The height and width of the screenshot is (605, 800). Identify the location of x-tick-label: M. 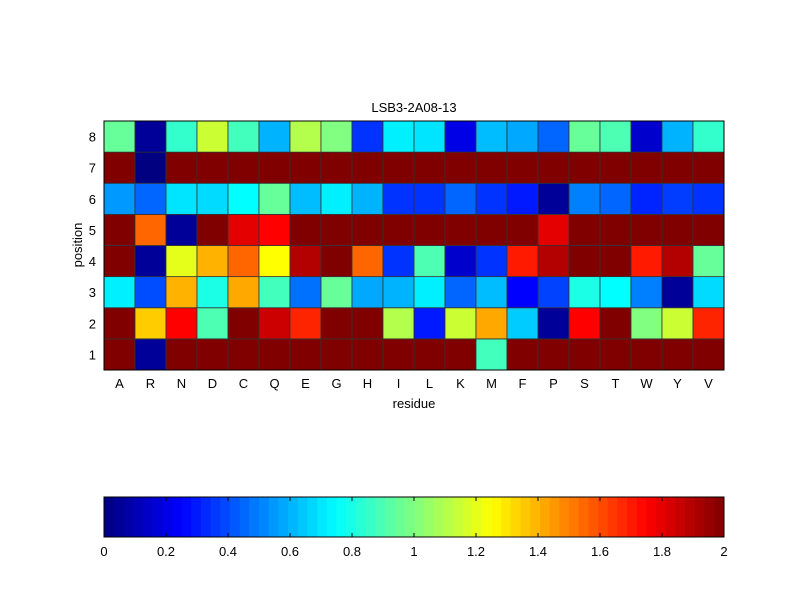
(491, 383).